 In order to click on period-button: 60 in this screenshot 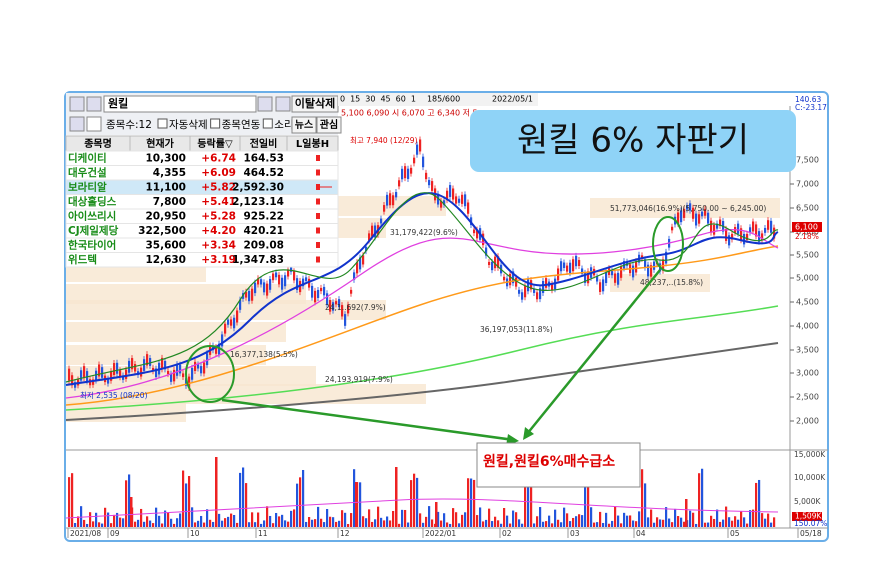, I will do `click(401, 99)`.